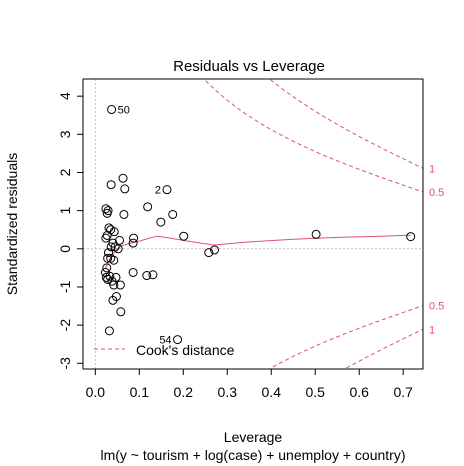 The height and width of the screenshot is (466, 464). What do you see at coordinates (124, 111) in the screenshot?
I see `point-label-50: 50` at bounding box center [124, 111].